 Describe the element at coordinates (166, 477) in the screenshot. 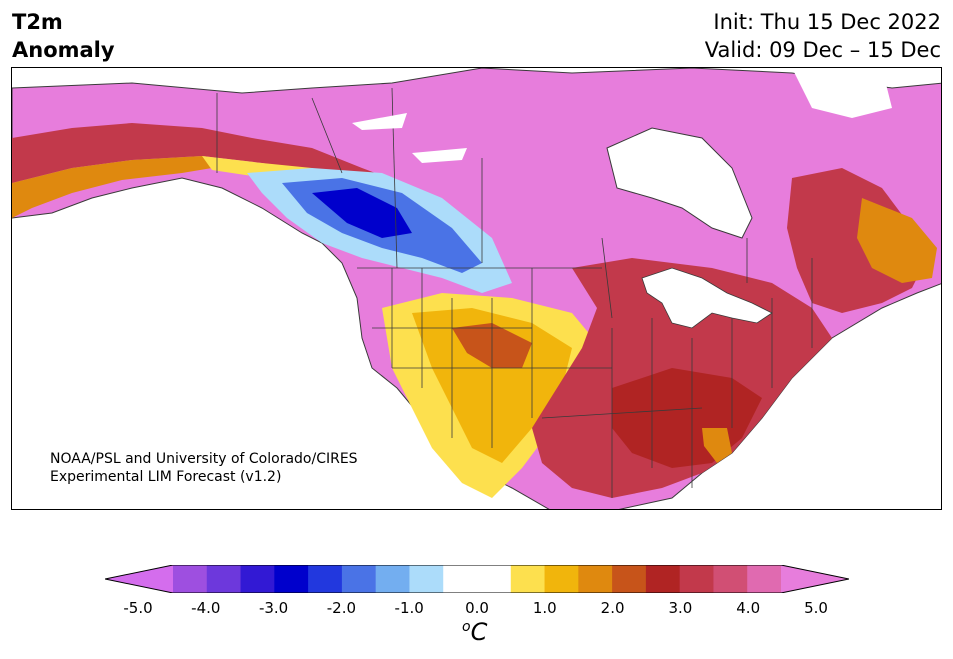

I see `credit-line-2: Experimental LIM Forecast (v1.2)` at that location.